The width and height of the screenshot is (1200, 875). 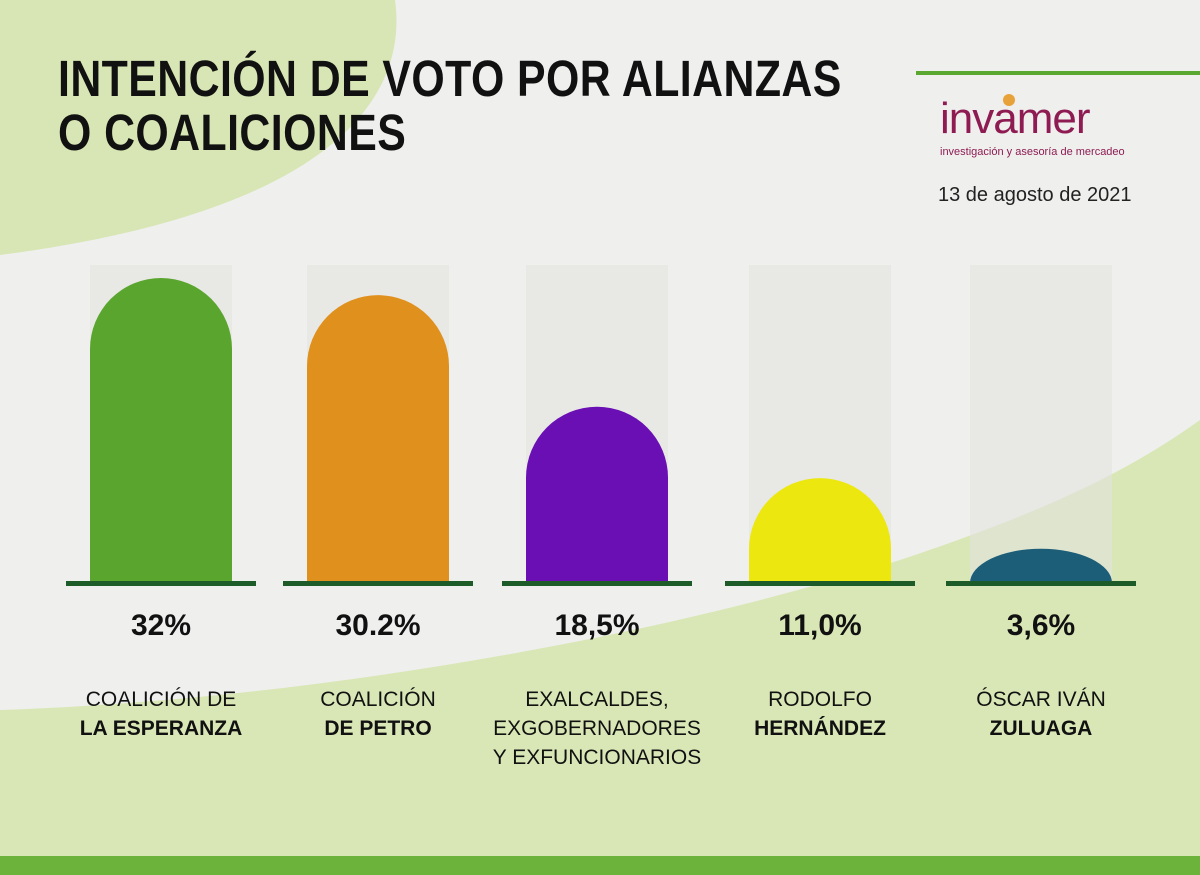 I want to click on bar-track, so click(x=1041, y=424).